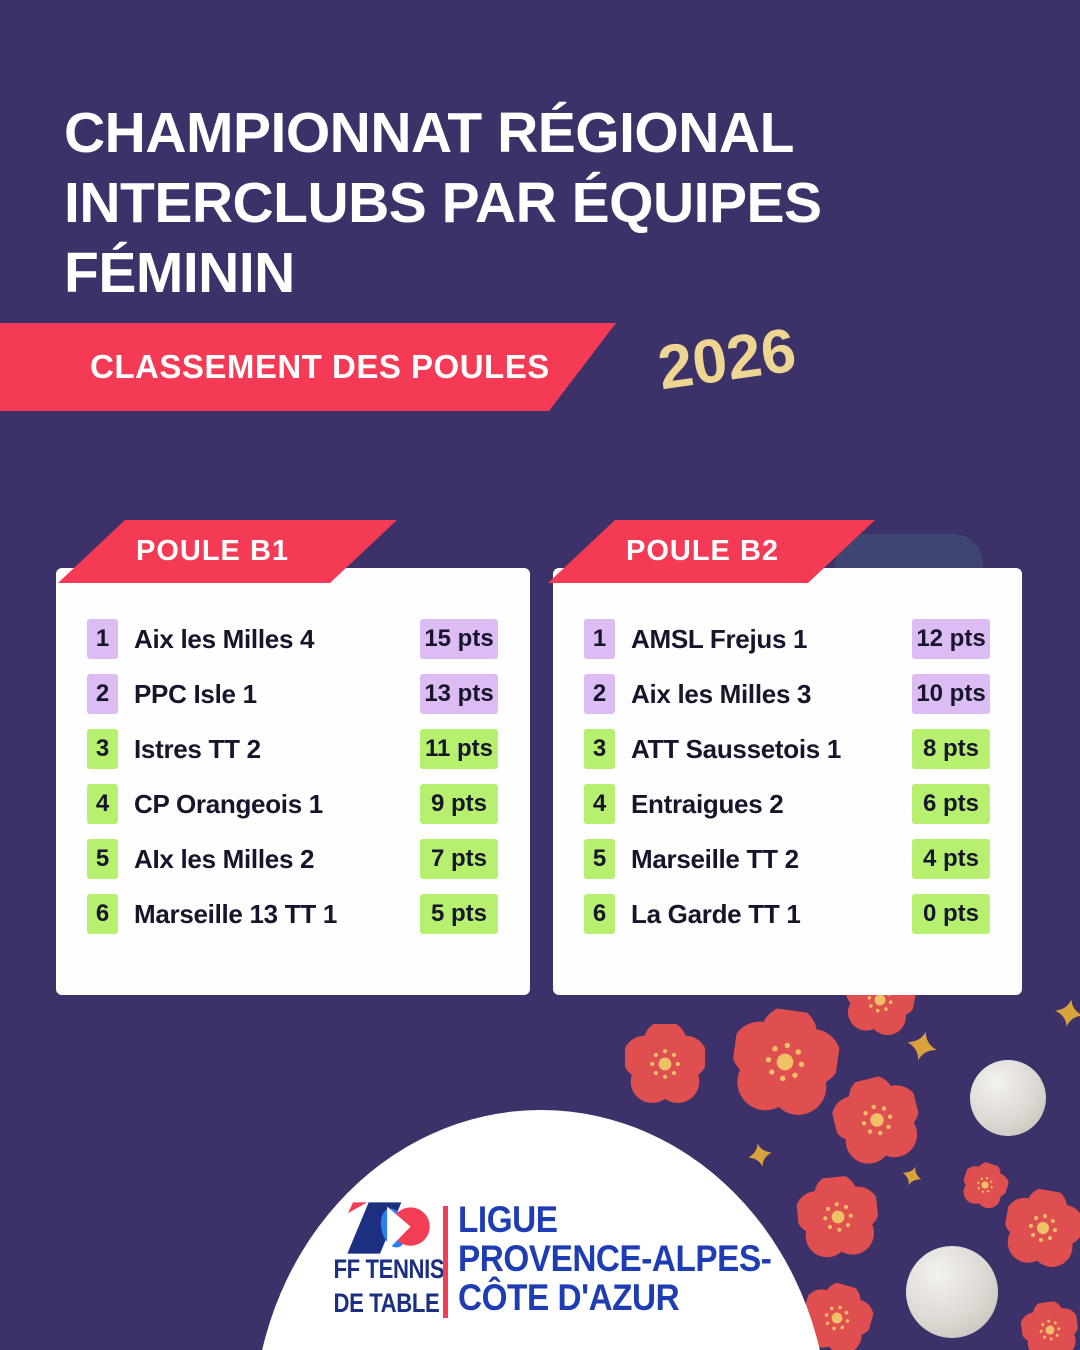 The height and width of the screenshot is (1350, 1080). Describe the element at coordinates (951, 914) in the screenshot. I see `points-badge: 0 pts` at that location.